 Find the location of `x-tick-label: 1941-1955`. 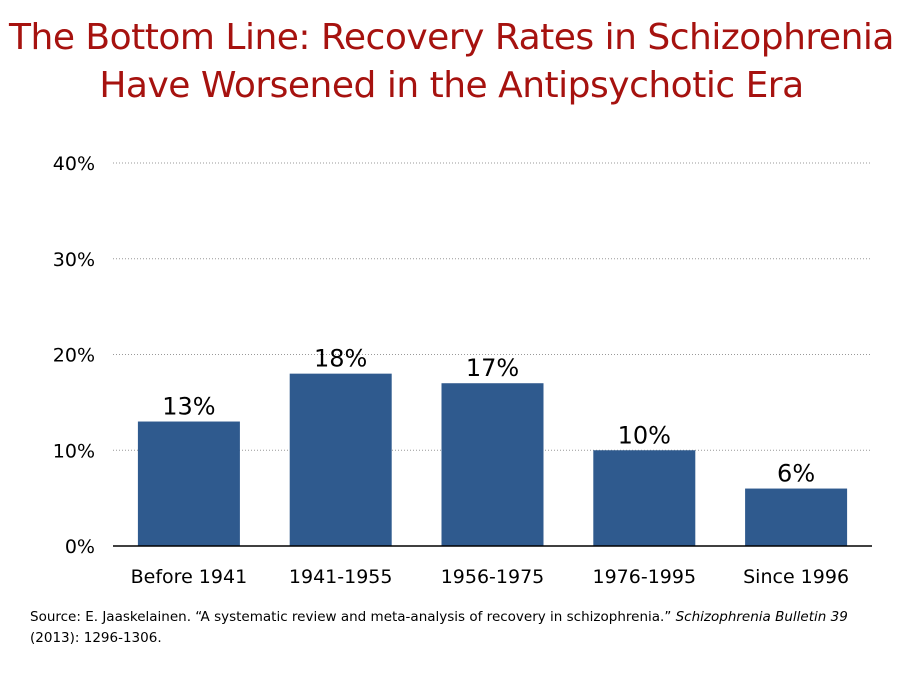

x-tick-label: 1941-1955 is located at coordinates (341, 577).